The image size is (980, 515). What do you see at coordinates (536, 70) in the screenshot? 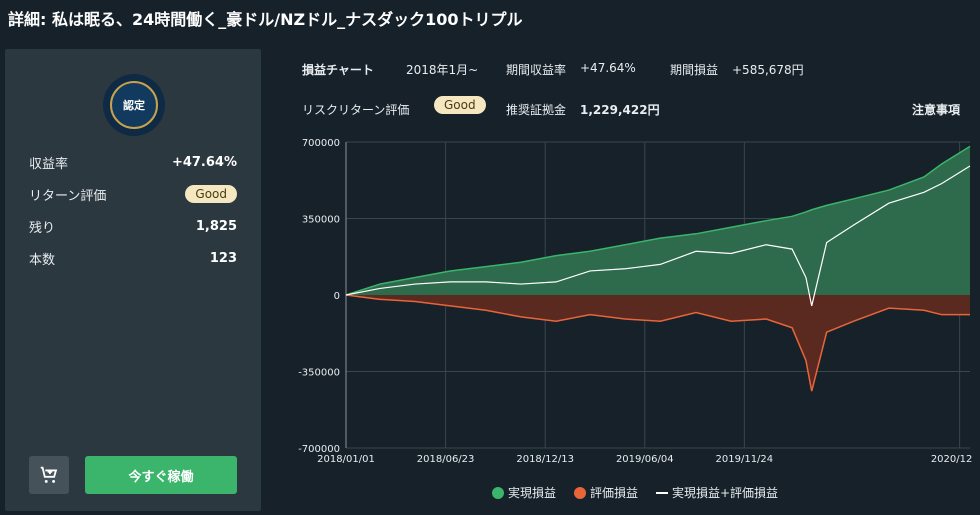
I see `yield-label: 期間収益率` at bounding box center [536, 70].